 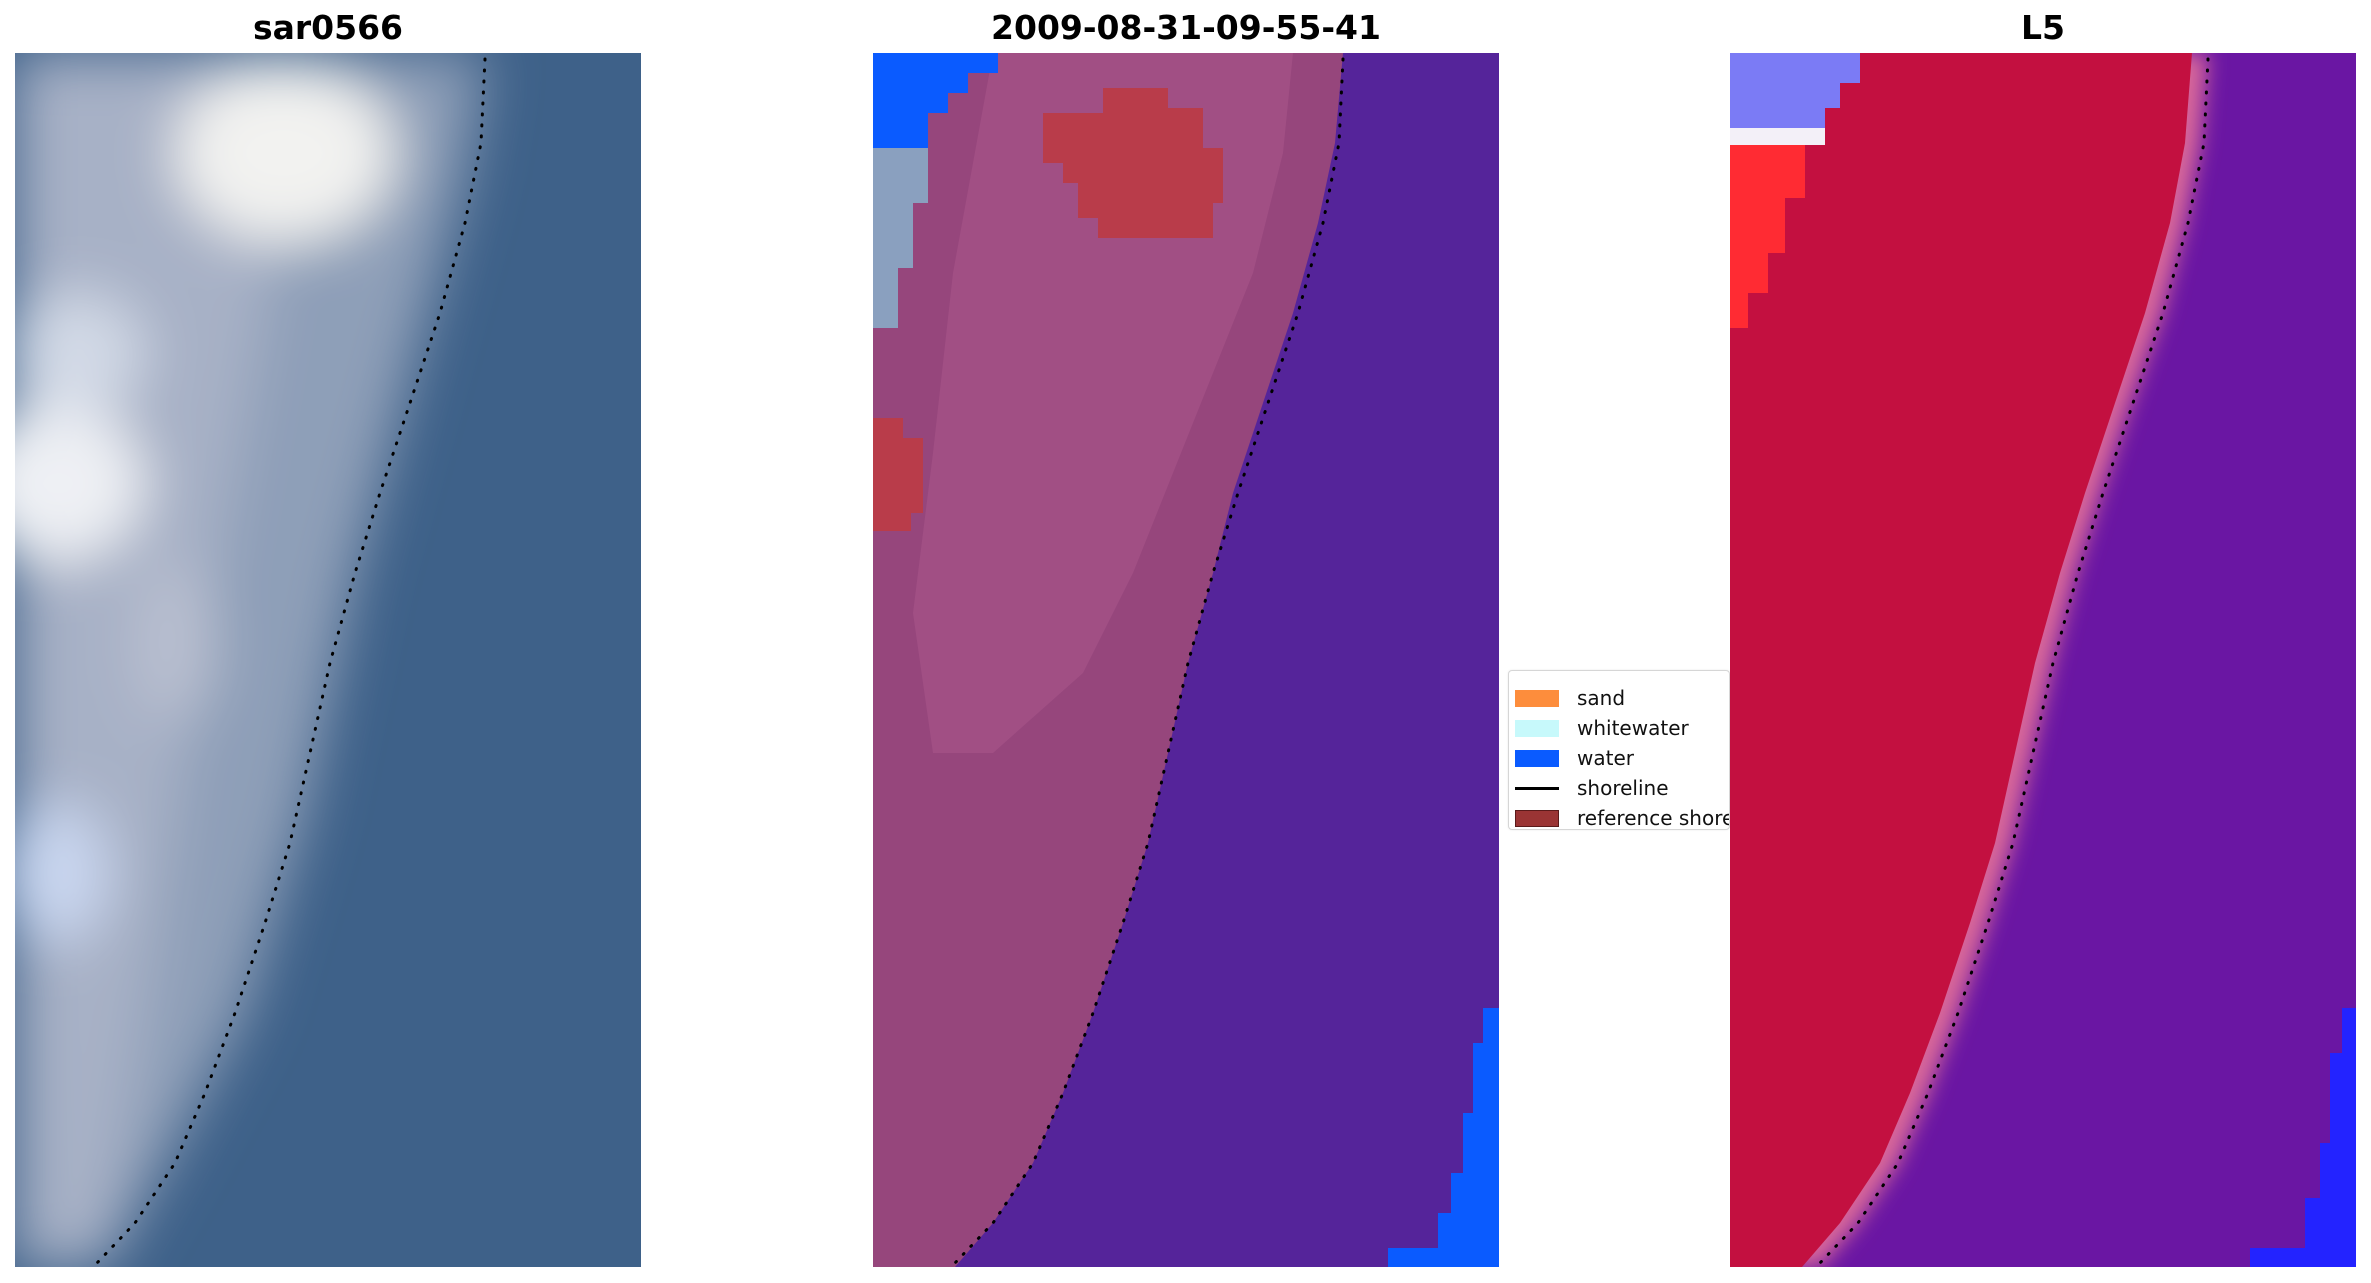 I want to click on legend-item-shoreline: shoreline, so click(x=1592, y=788).